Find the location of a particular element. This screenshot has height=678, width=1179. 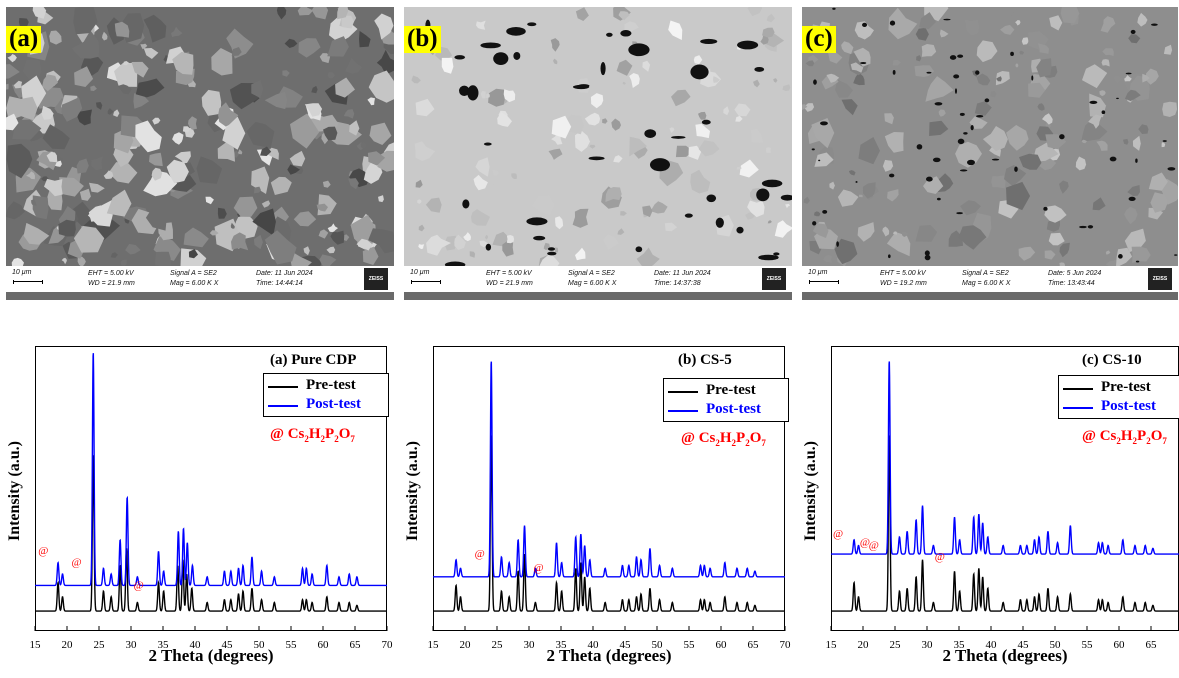

phase-label: @ Cs2H2P2O7 is located at coordinates (723, 439).